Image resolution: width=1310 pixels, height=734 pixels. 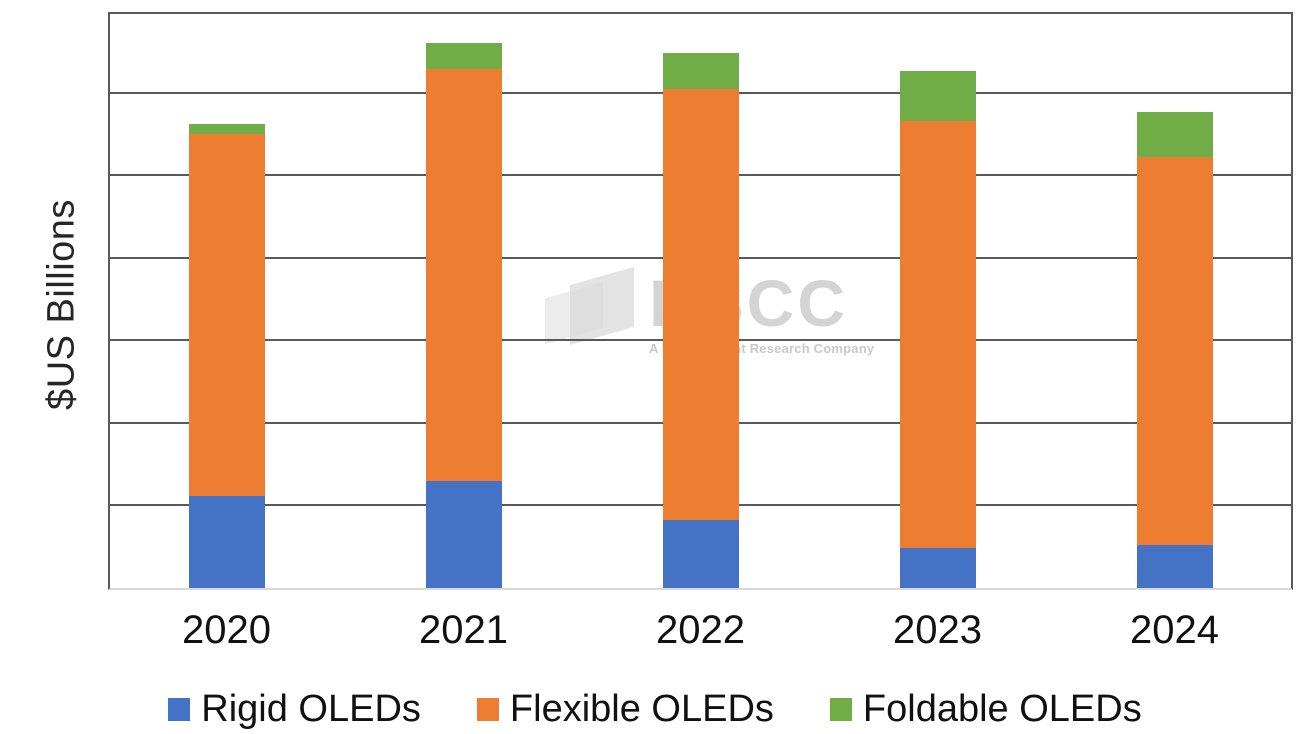 I want to click on bar-segment-2023-rigid-oleds, so click(x=937, y=568).